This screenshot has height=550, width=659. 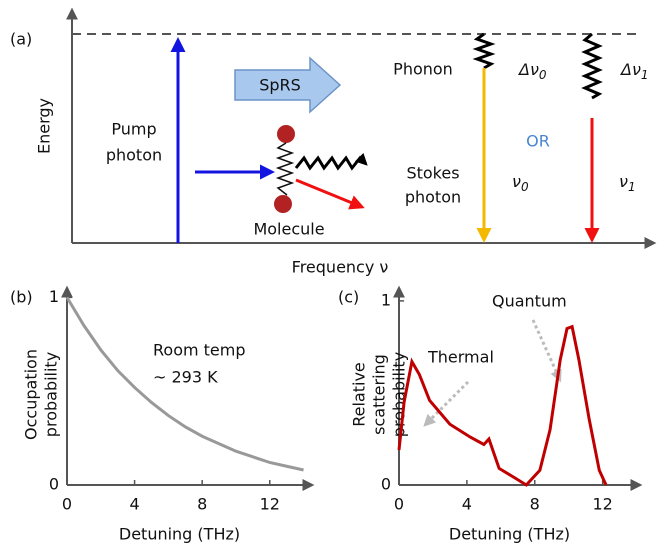 I want to click on panel-label: (b), so click(x=21, y=297).